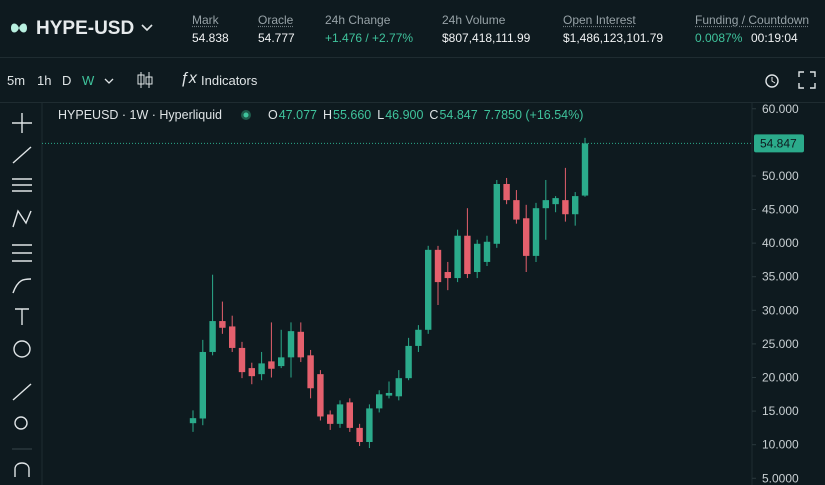  What do you see at coordinates (145, 80) in the screenshot?
I see `chart-type-button` at bounding box center [145, 80].